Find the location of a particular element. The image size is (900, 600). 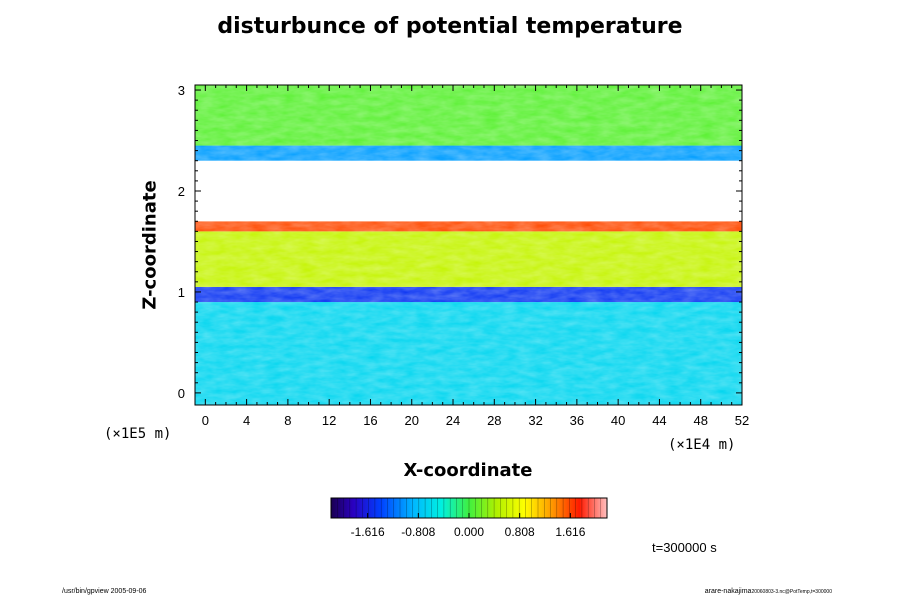

x-tick-label: 32 is located at coordinates (535, 420).